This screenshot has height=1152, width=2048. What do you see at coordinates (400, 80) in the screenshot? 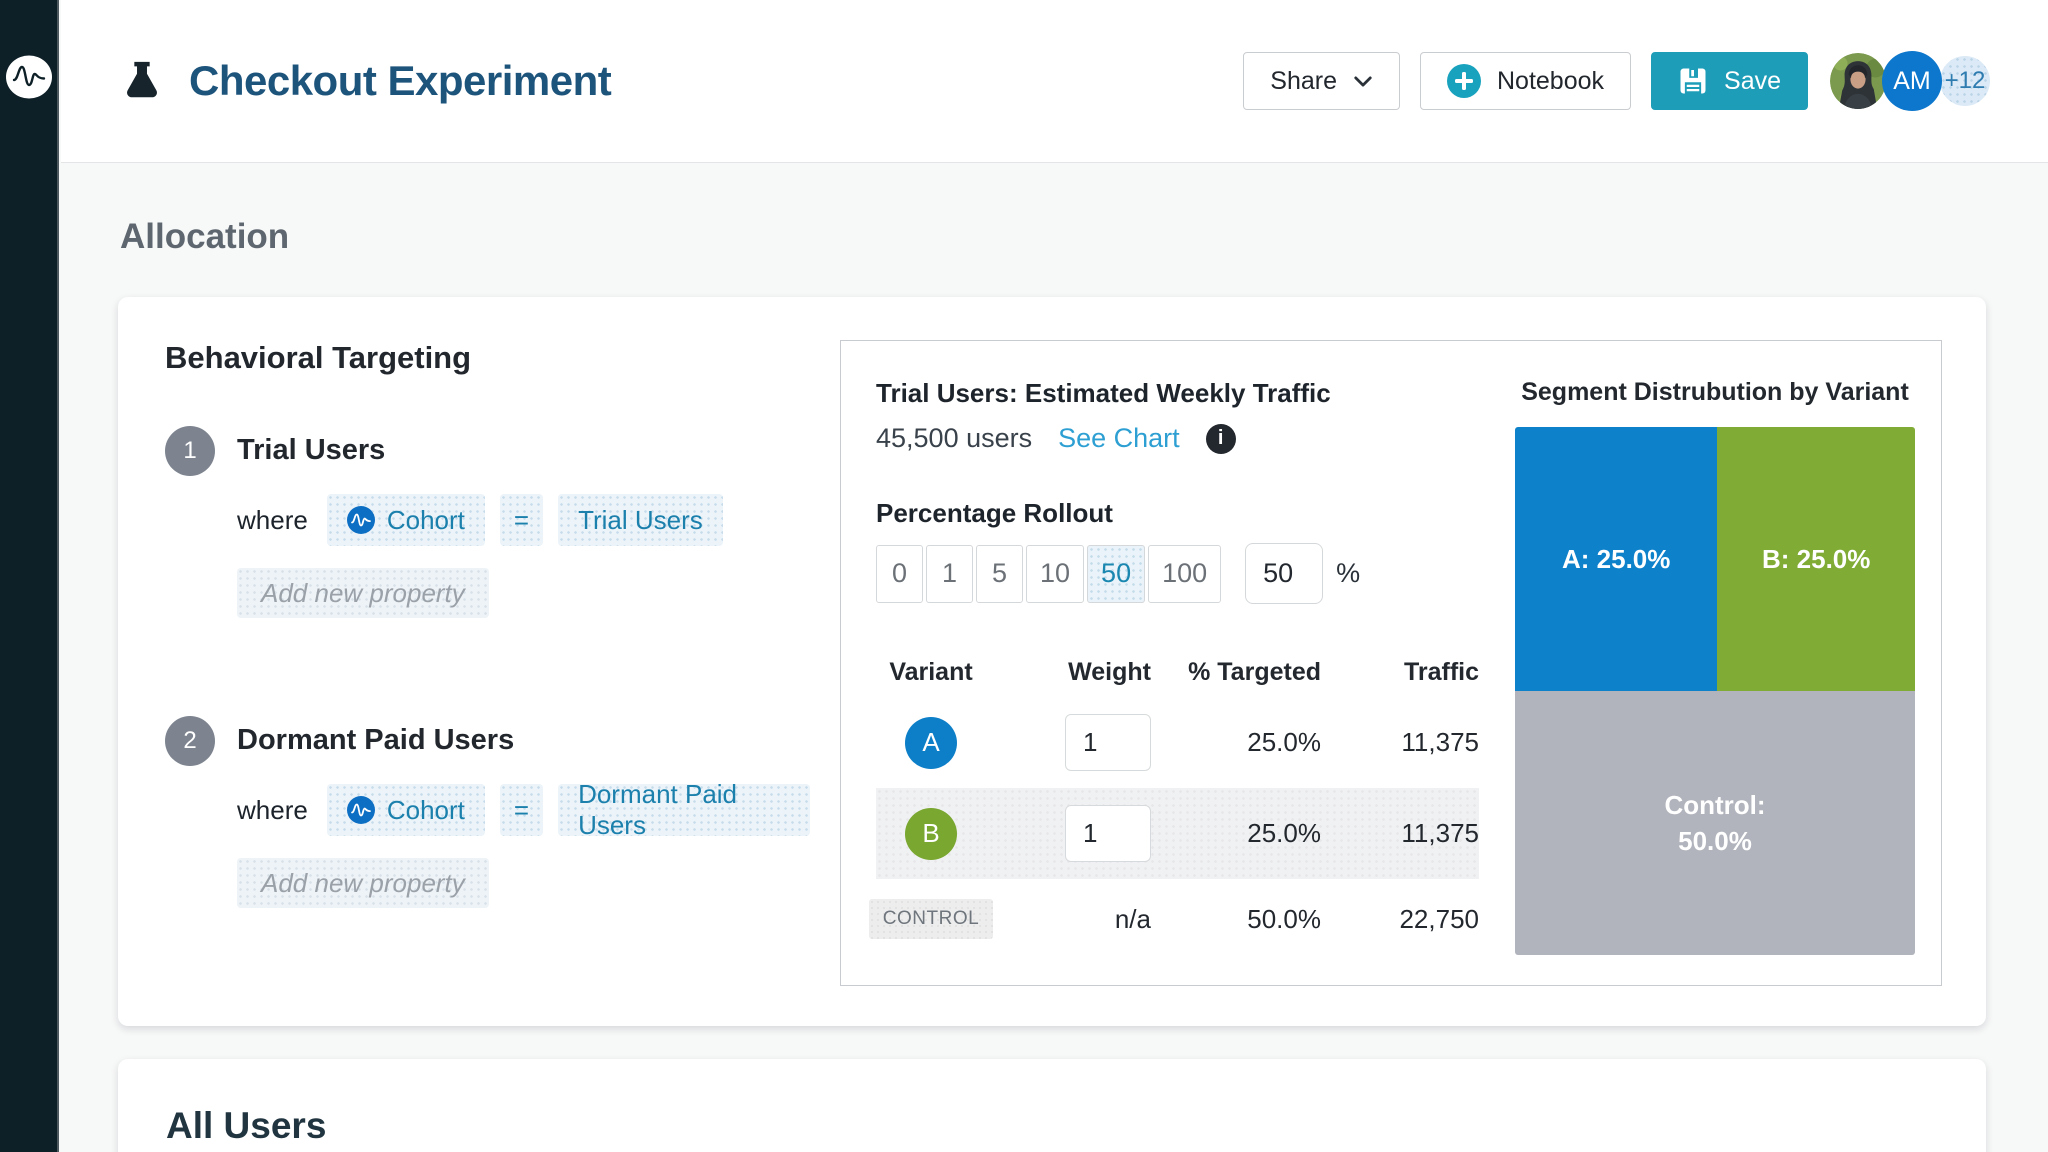
I see `page-title: Checkout Experiment` at bounding box center [400, 80].